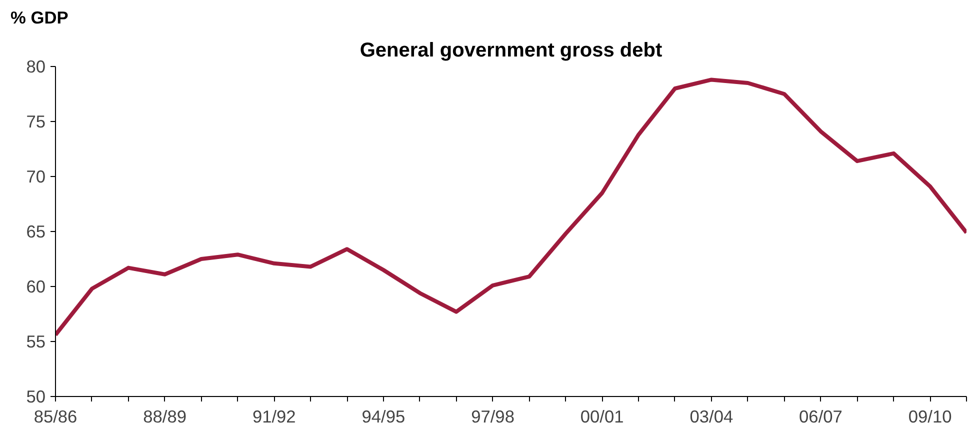 The width and height of the screenshot is (974, 429). I want to click on chart-title: General government gross debt, so click(511, 51).